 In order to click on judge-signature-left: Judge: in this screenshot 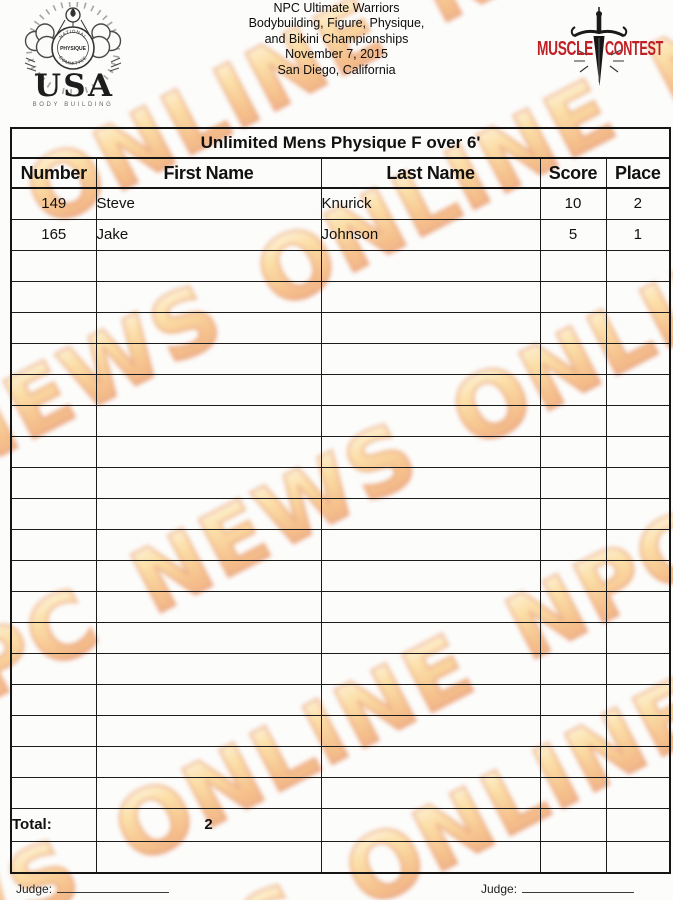, I will do `click(93, 889)`.